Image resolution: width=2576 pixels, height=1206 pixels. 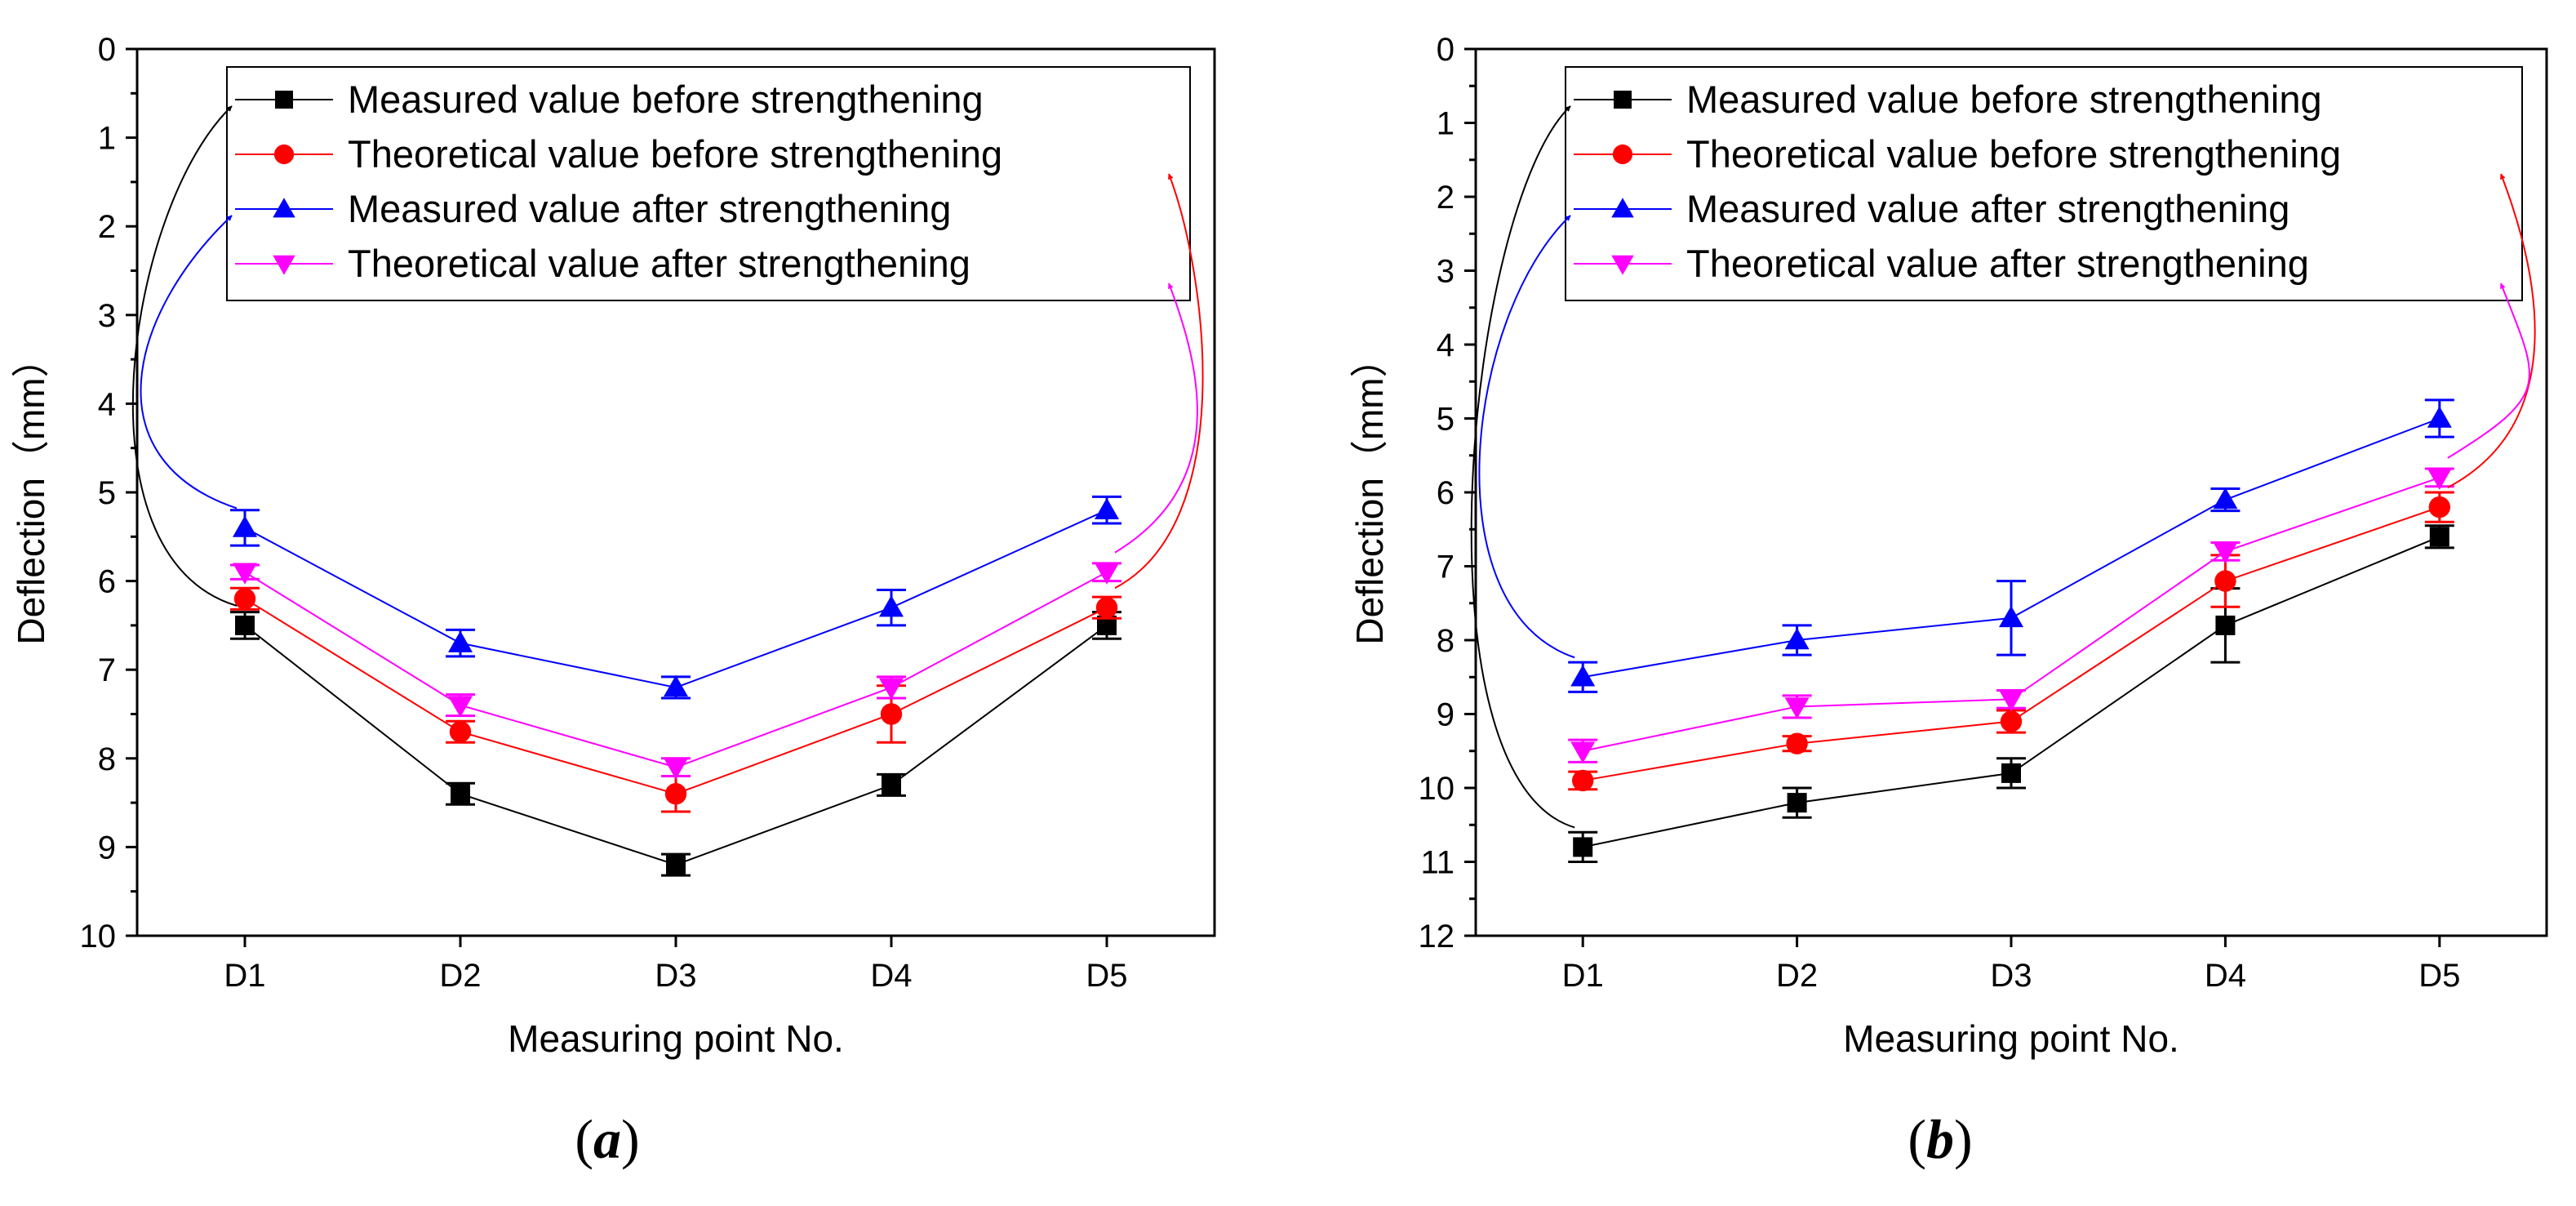 What do you see at coordinates (1369, 492) in the screenshot?
I see `y-axis-title-b: Deflection（mm）` at bounding box center [1369, 492].